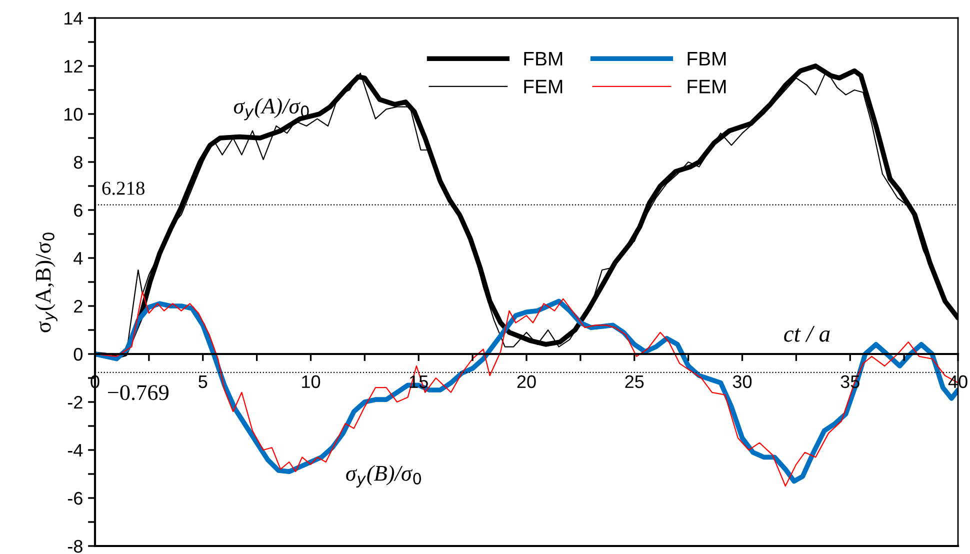  I want to click on y-tick-label: 6, so click(78, 210).